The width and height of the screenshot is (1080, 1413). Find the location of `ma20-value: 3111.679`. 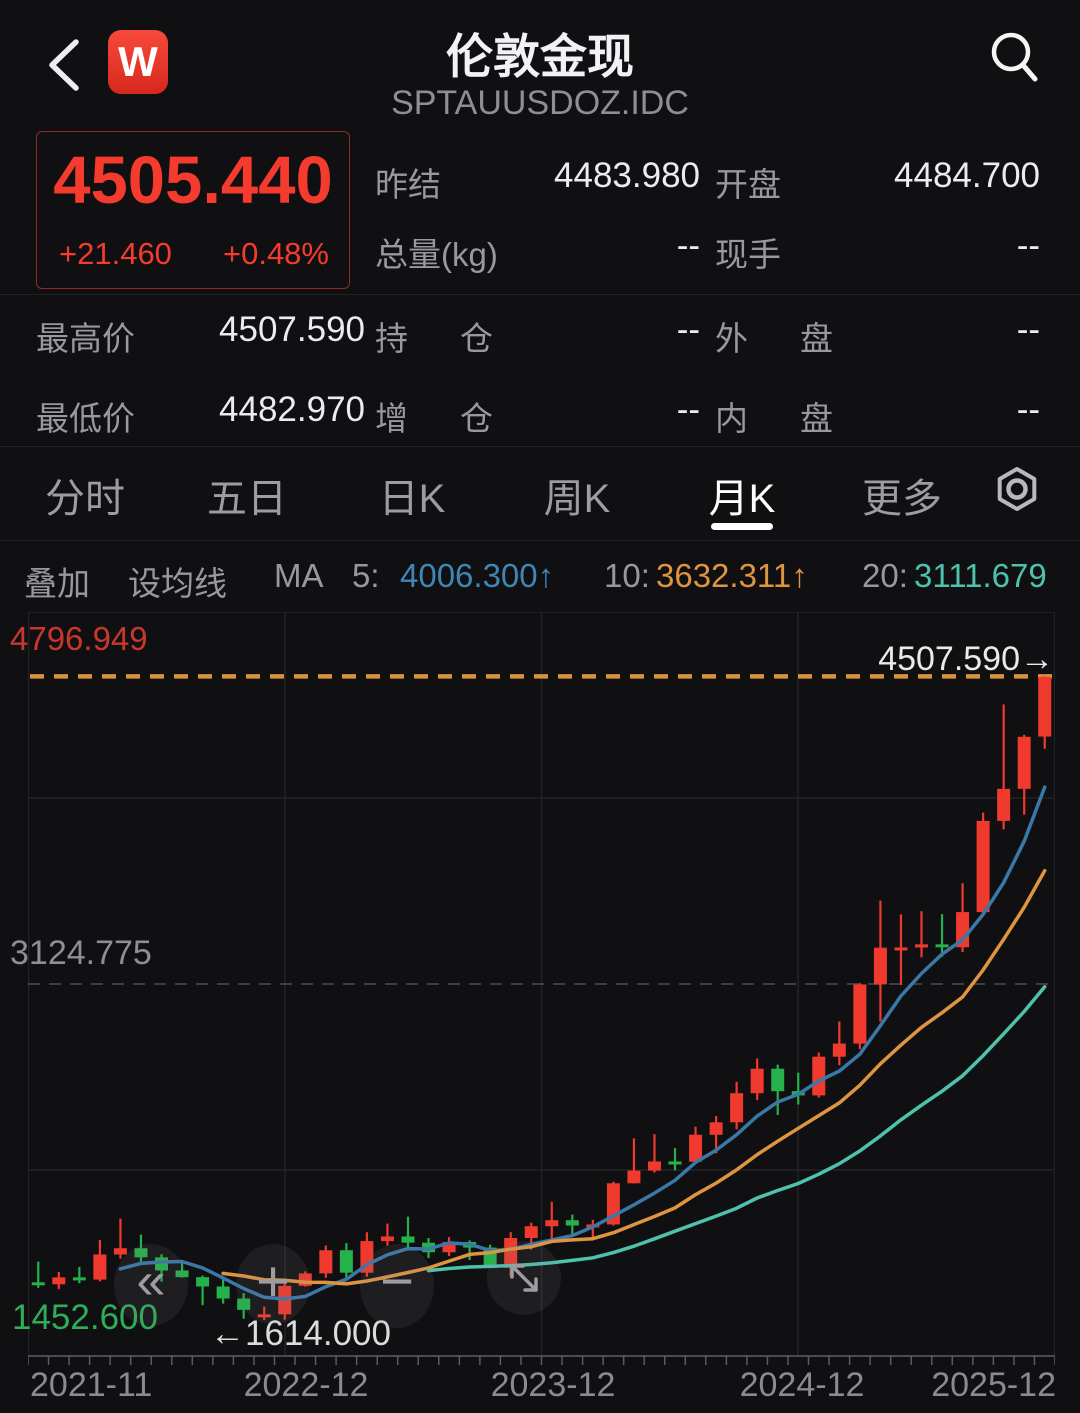

ma20-value: 3111.679 is located at coordinates (980, 575).